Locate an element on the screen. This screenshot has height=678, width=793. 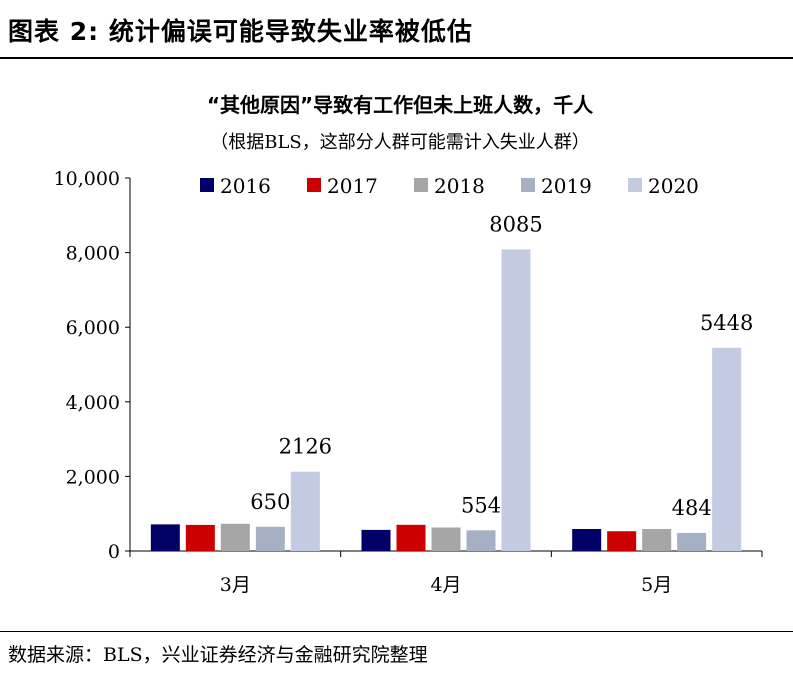
data-label: 2126 is located at coordinates (305, 447).